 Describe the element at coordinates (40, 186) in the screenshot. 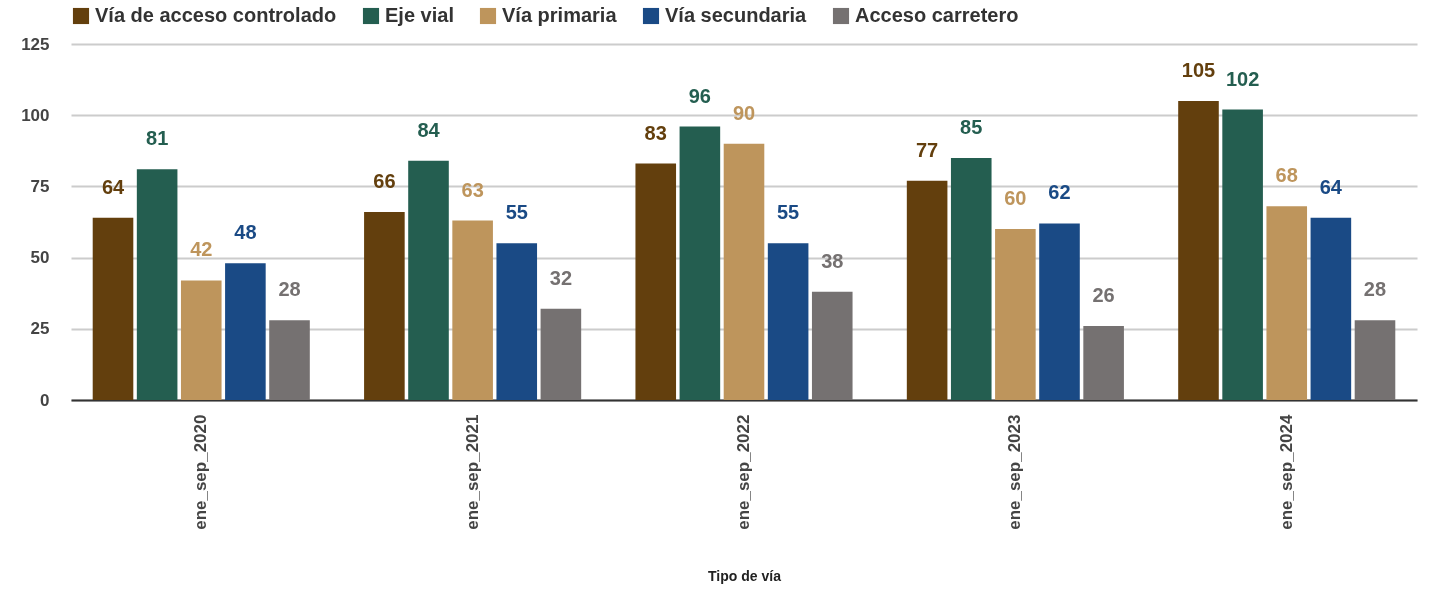

I see `y-tick-label: 75` at that location.